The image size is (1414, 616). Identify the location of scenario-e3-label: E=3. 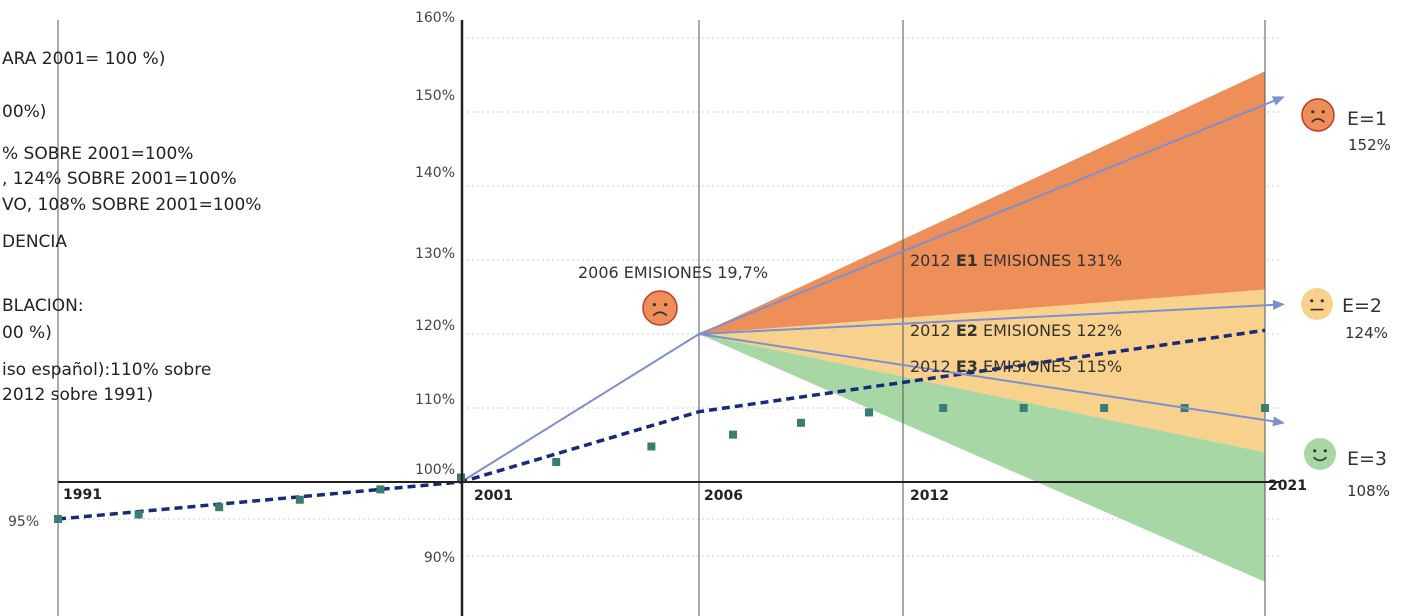
(1367, 459).